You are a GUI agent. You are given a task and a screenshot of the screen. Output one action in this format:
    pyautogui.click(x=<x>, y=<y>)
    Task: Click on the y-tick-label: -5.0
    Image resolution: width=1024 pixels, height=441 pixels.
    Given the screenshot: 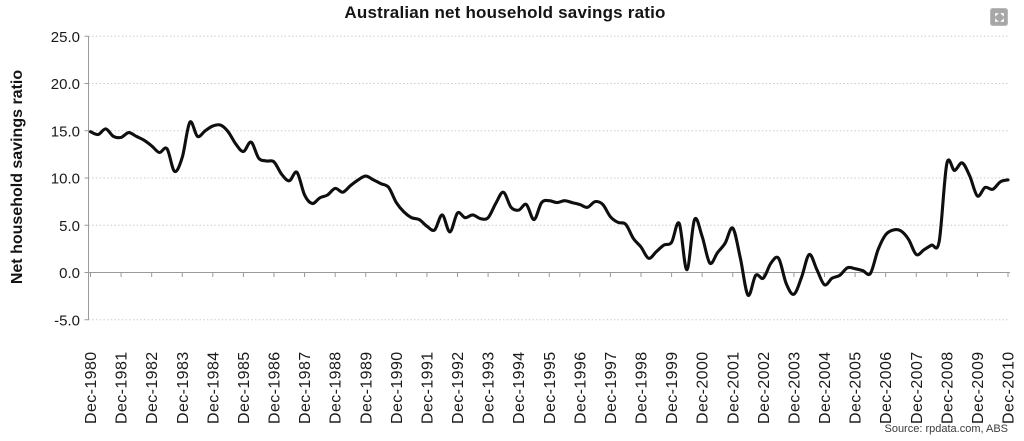 What is the action you would take?
    pyautogui.click(x=67, y=320)
    